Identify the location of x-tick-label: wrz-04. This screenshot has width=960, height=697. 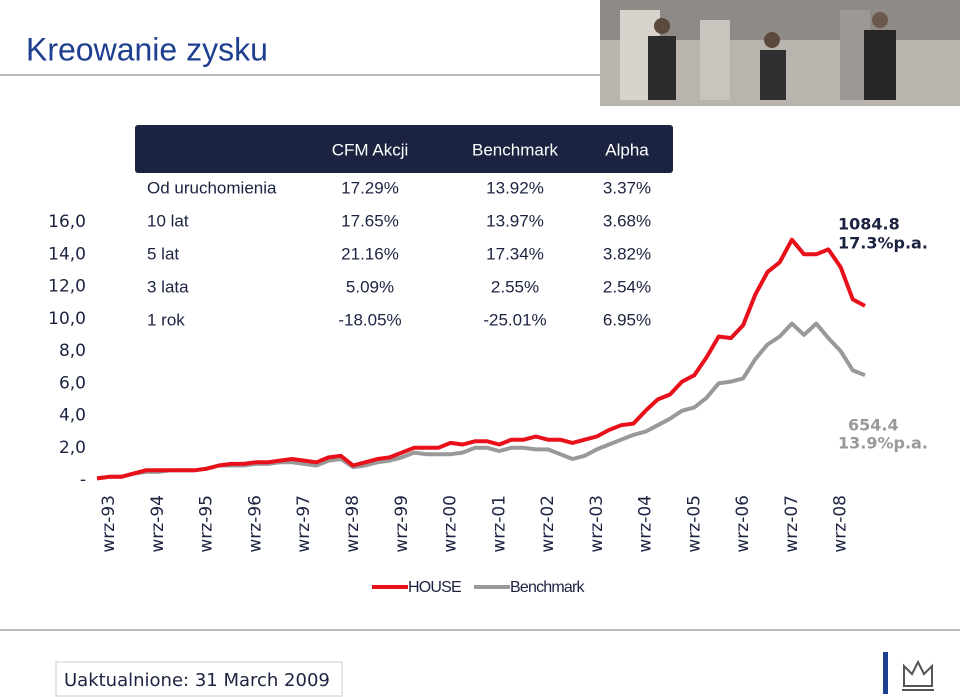
(646, 524).